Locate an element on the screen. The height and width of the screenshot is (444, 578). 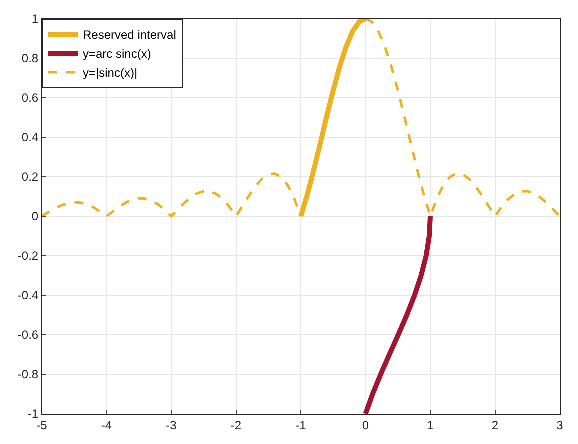
x-tick-label: -3 is located at coordinates (172, 425).